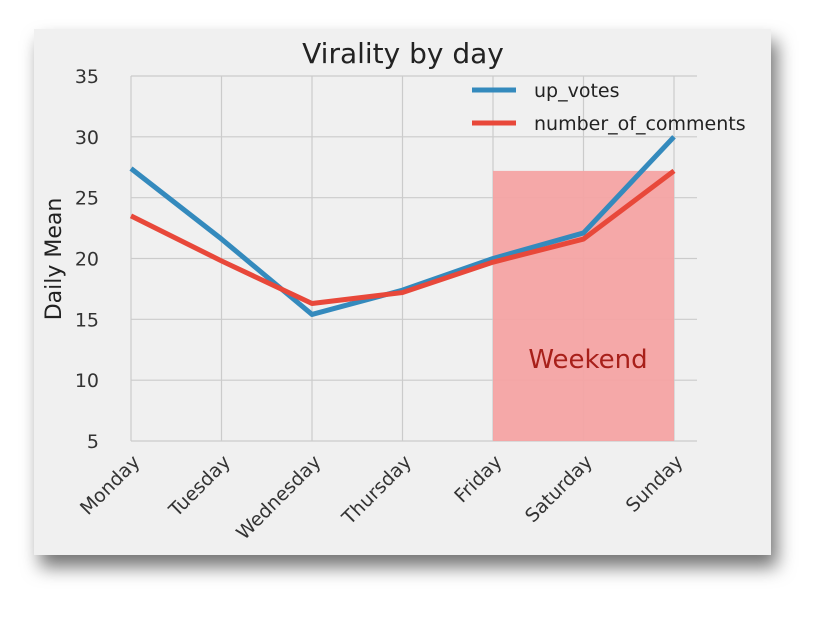  What do you see at coordinates (93, 442) in the screenshot?
I see `y-tick-label: 5` at bounding box center [93, 442].